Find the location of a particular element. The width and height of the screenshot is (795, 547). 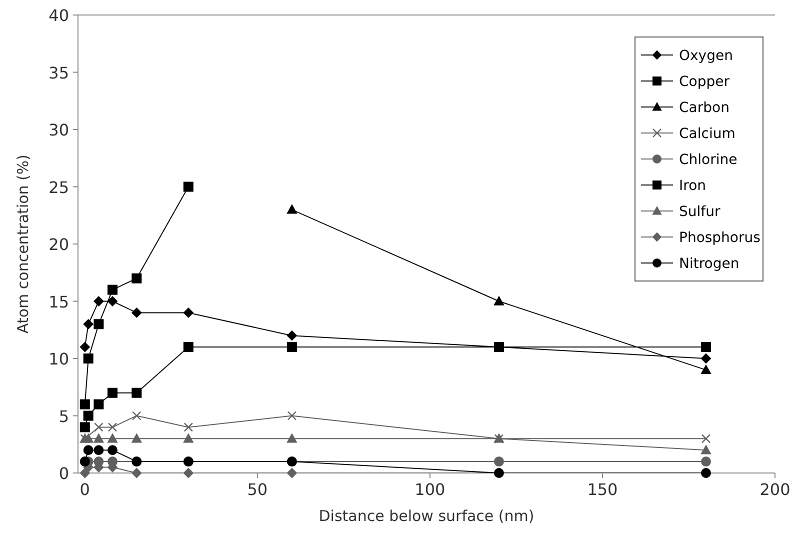

y-tick-label: 40 is located at coordinates (58, 15).